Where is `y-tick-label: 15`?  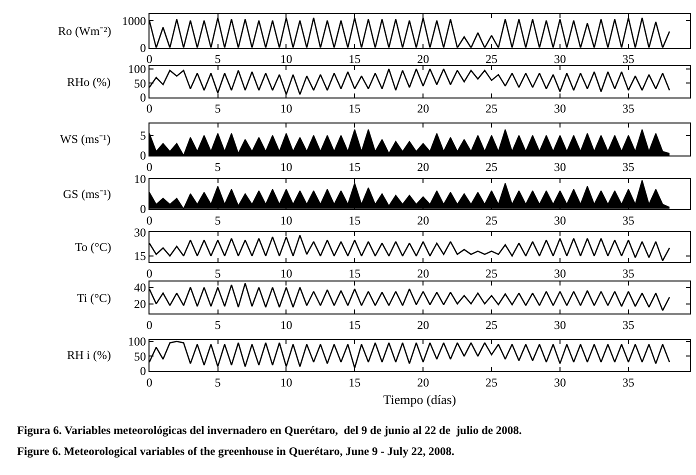
y-tick-label: 15 is located at coordinates (140, 256).